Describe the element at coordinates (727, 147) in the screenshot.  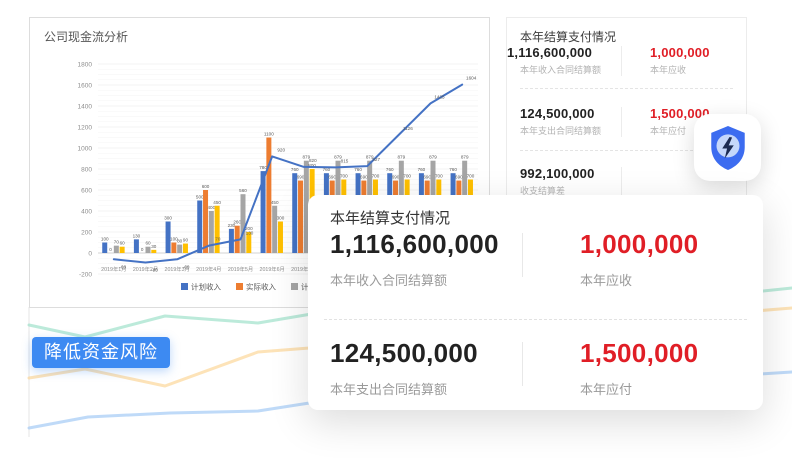
I see `shield-button` at that location.